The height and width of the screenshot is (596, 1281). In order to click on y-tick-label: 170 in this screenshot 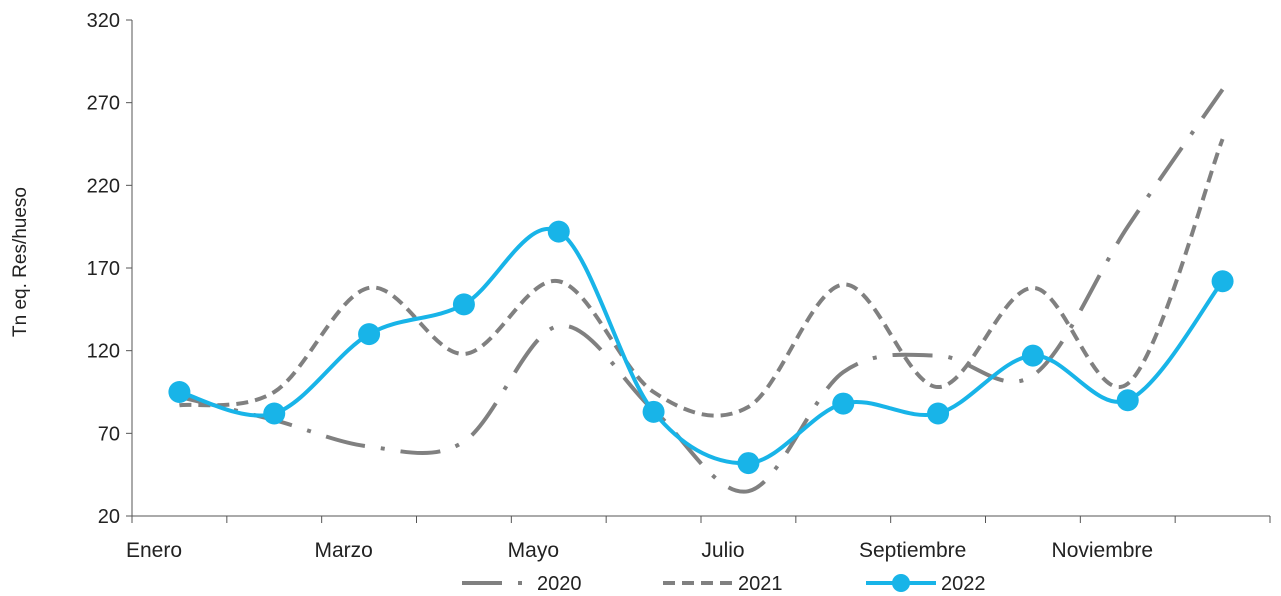, I will do `click(103, 269)`.